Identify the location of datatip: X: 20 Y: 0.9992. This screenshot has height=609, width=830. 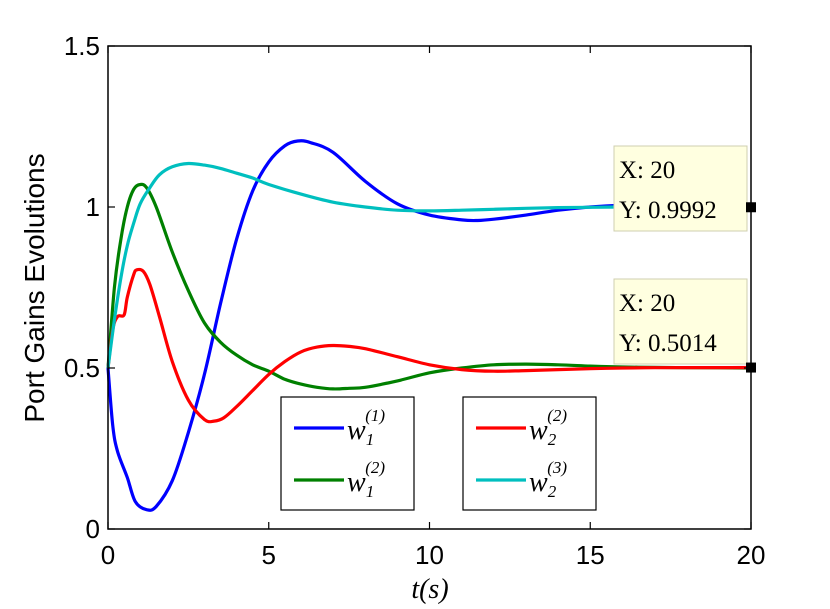
(684, 188).